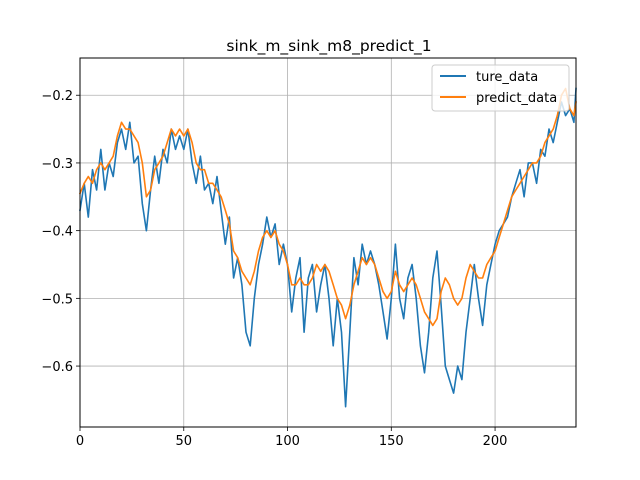 The height and width of the screenshot is (480, 640). I want to click on y-axis-ticks: −0.6 −0.5 −0.4 −0.3 −0.2, so click(60, 232).